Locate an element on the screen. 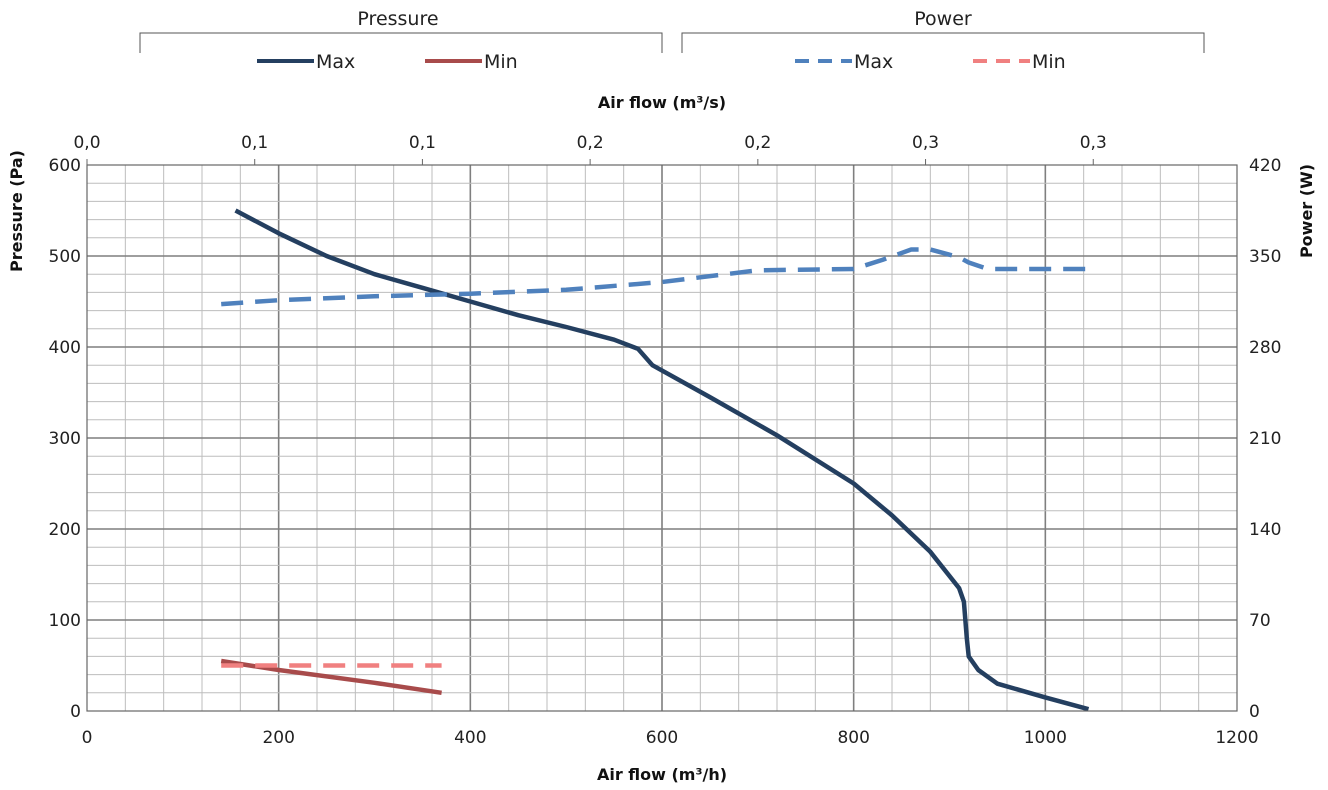 The height and width of the screenshot is (790, 1328). legend-label-power-min: Min is located at coordinates (1049, 62).